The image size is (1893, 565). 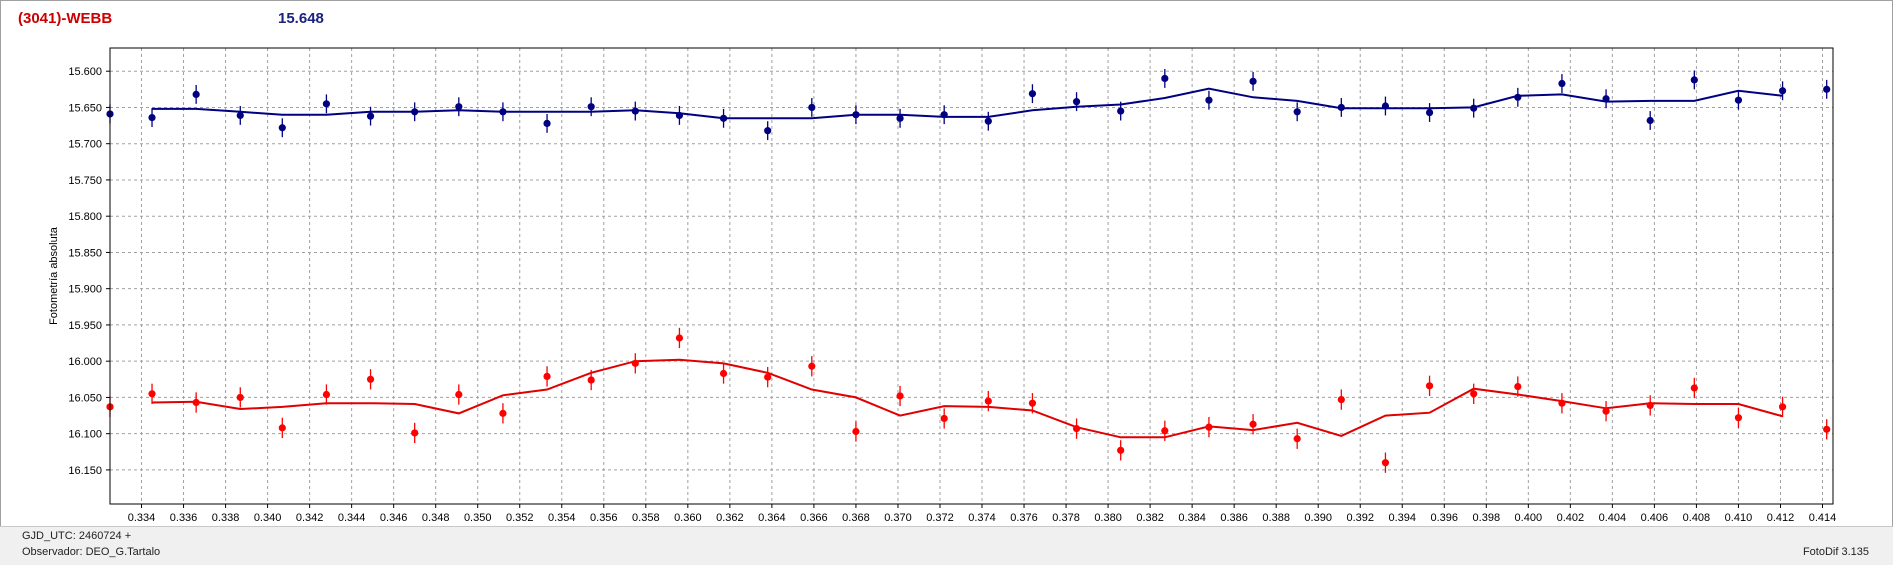 What do you see at coordinates (1402, 518) in the screenshot?
I see `x-tick-label: 0.394` at bounding box center [1402, 518].